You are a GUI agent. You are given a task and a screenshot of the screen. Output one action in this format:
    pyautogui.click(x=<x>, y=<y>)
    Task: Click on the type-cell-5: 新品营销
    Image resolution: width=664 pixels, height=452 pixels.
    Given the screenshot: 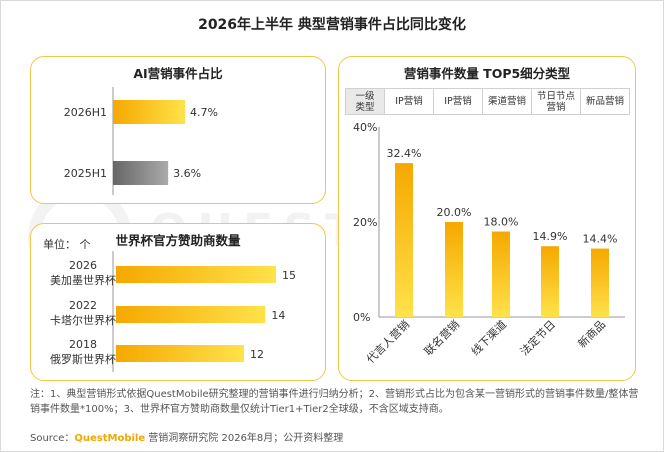 What is the action you would take?
    pyautogui.click(x=605, y=101)
    